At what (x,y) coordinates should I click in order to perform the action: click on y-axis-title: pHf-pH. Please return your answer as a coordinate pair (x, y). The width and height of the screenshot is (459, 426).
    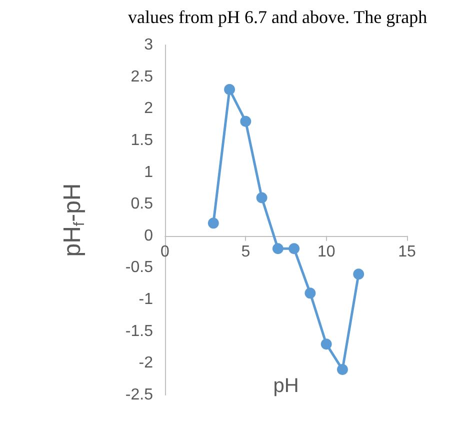
    Looking at the image, I should click on (73, 220).